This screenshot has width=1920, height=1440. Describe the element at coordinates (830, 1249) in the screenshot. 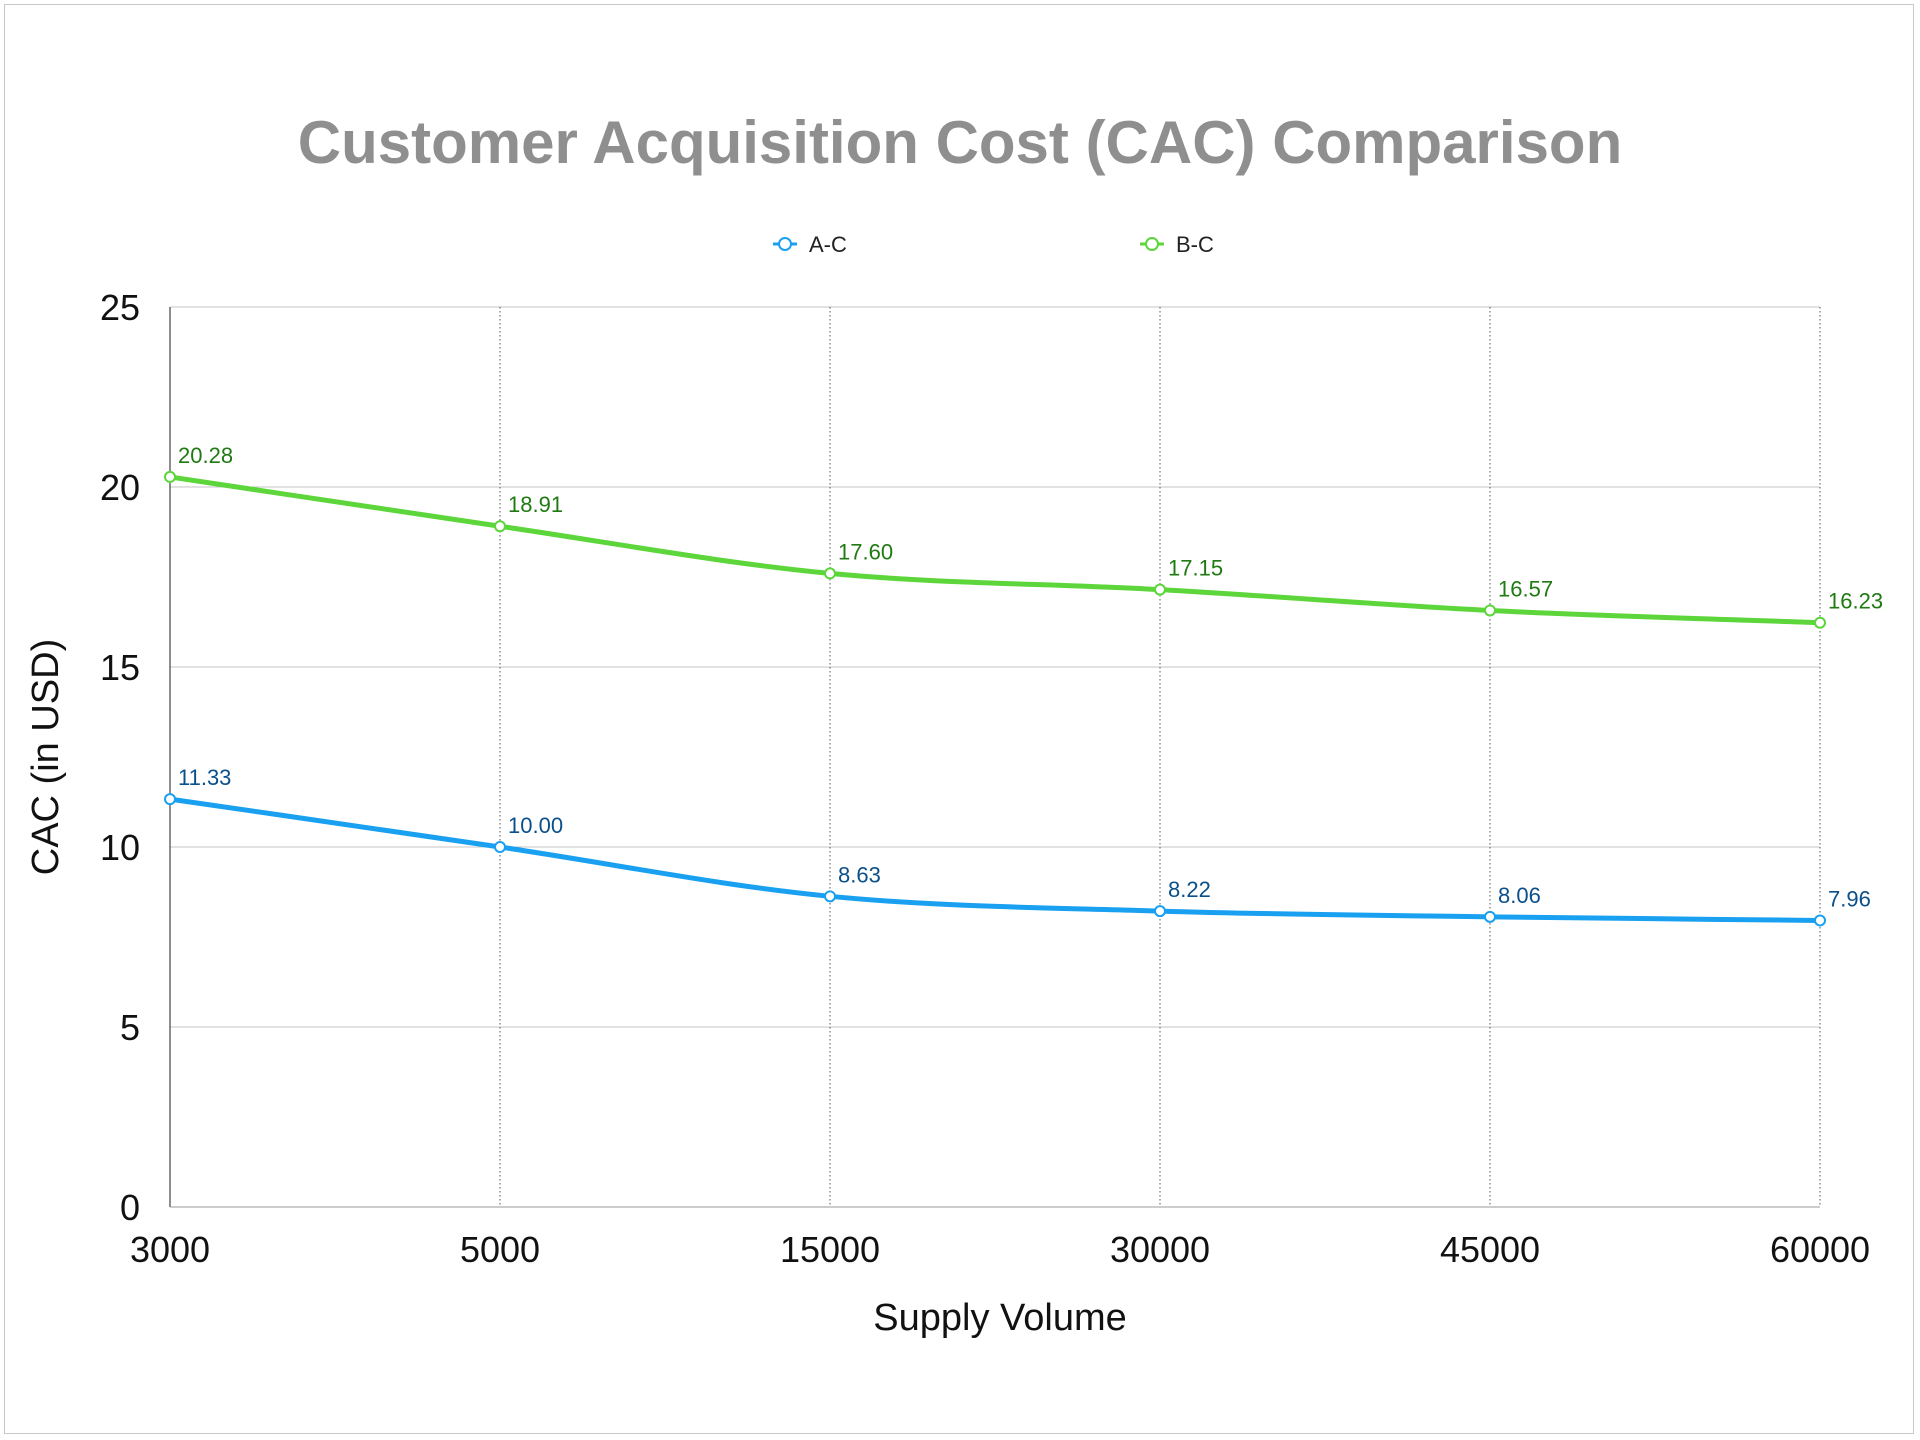

I see `x-tick-label: 15000` at that location.